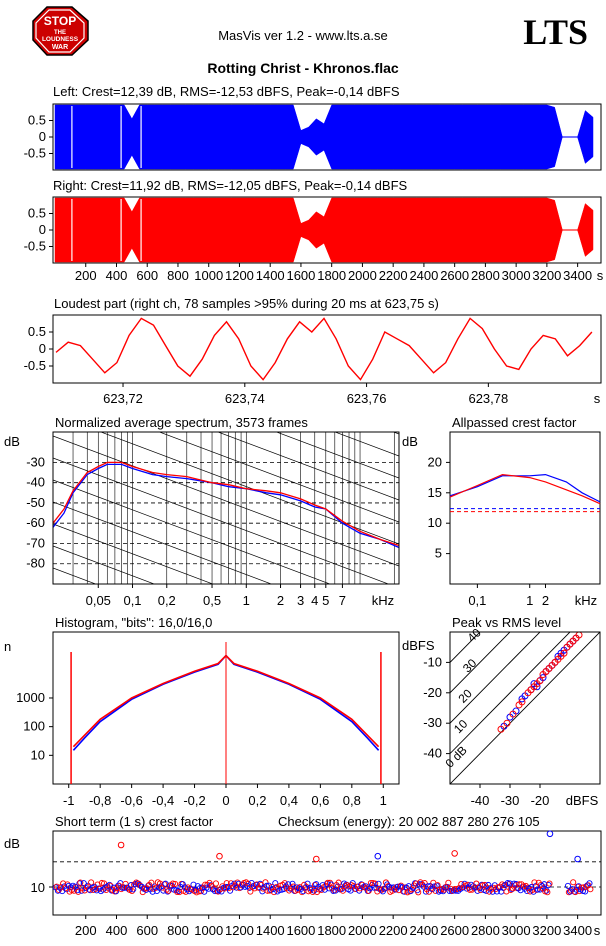 This screenshot has height=946, width=606. Describe the element at coordinates (325, 600) in the screenshot. I see `normalized-spectrum-xtick-label: 5` at that location.